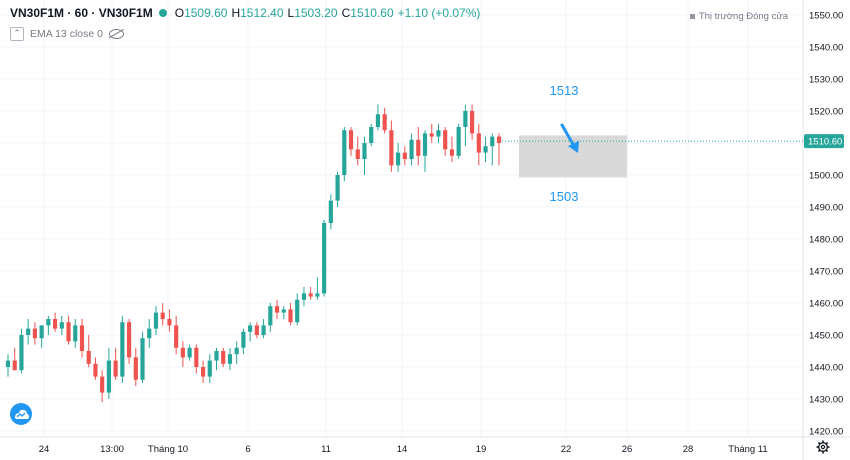 This screenshot has height=460, width=850. I want to click on arrow-shaft, so click(568, 135).